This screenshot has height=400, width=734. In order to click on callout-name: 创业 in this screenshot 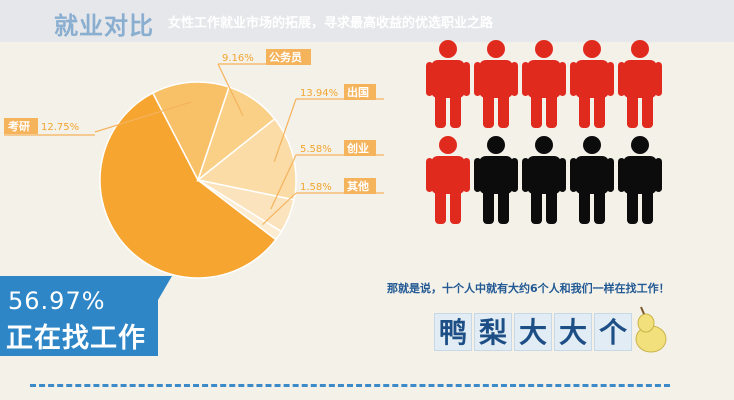, I will do `click(357, 148)`.